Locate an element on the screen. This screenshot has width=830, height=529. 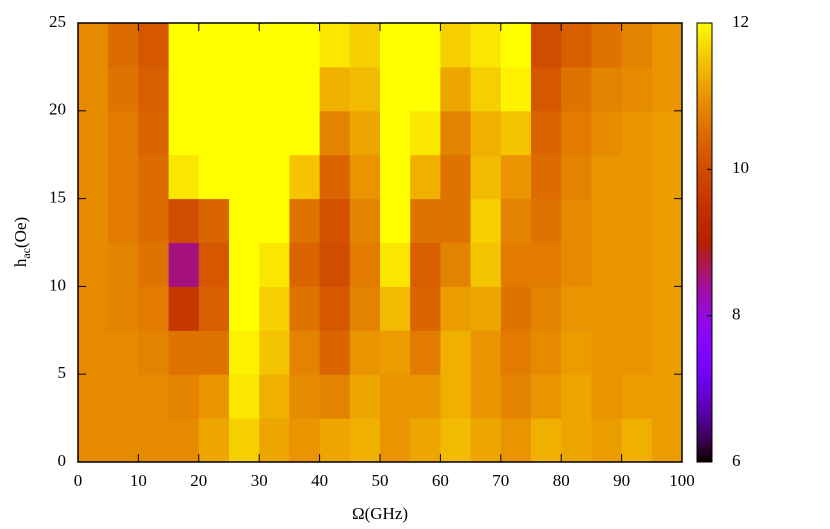
colorbar is located at coordinates (704, 242).